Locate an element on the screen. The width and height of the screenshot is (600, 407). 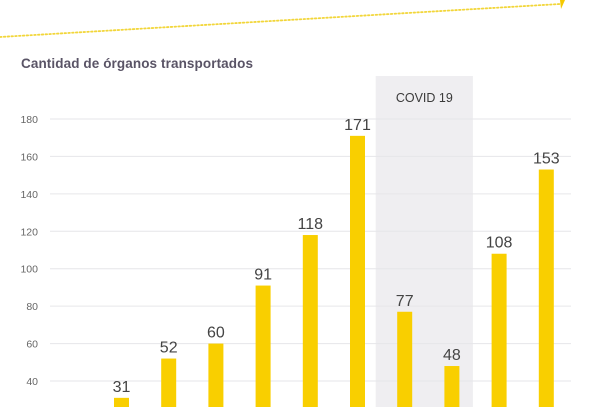
data-label-3: 91 is located at coordinates (263, 275).